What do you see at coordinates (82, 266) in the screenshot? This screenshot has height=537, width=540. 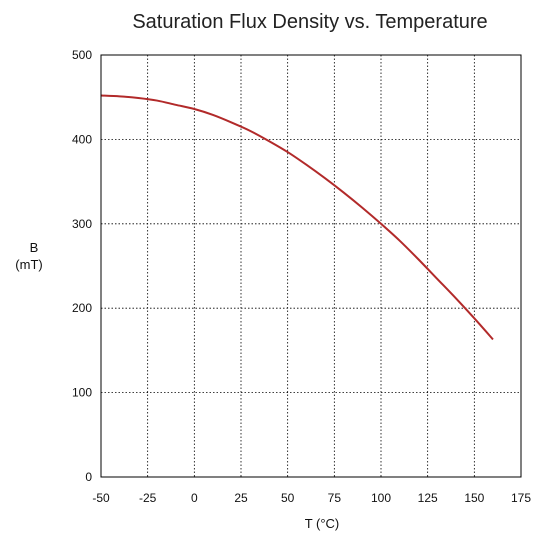 I see `y-tick-labels: 0 100 200 300 400 500` at bounding box center [82, 266].